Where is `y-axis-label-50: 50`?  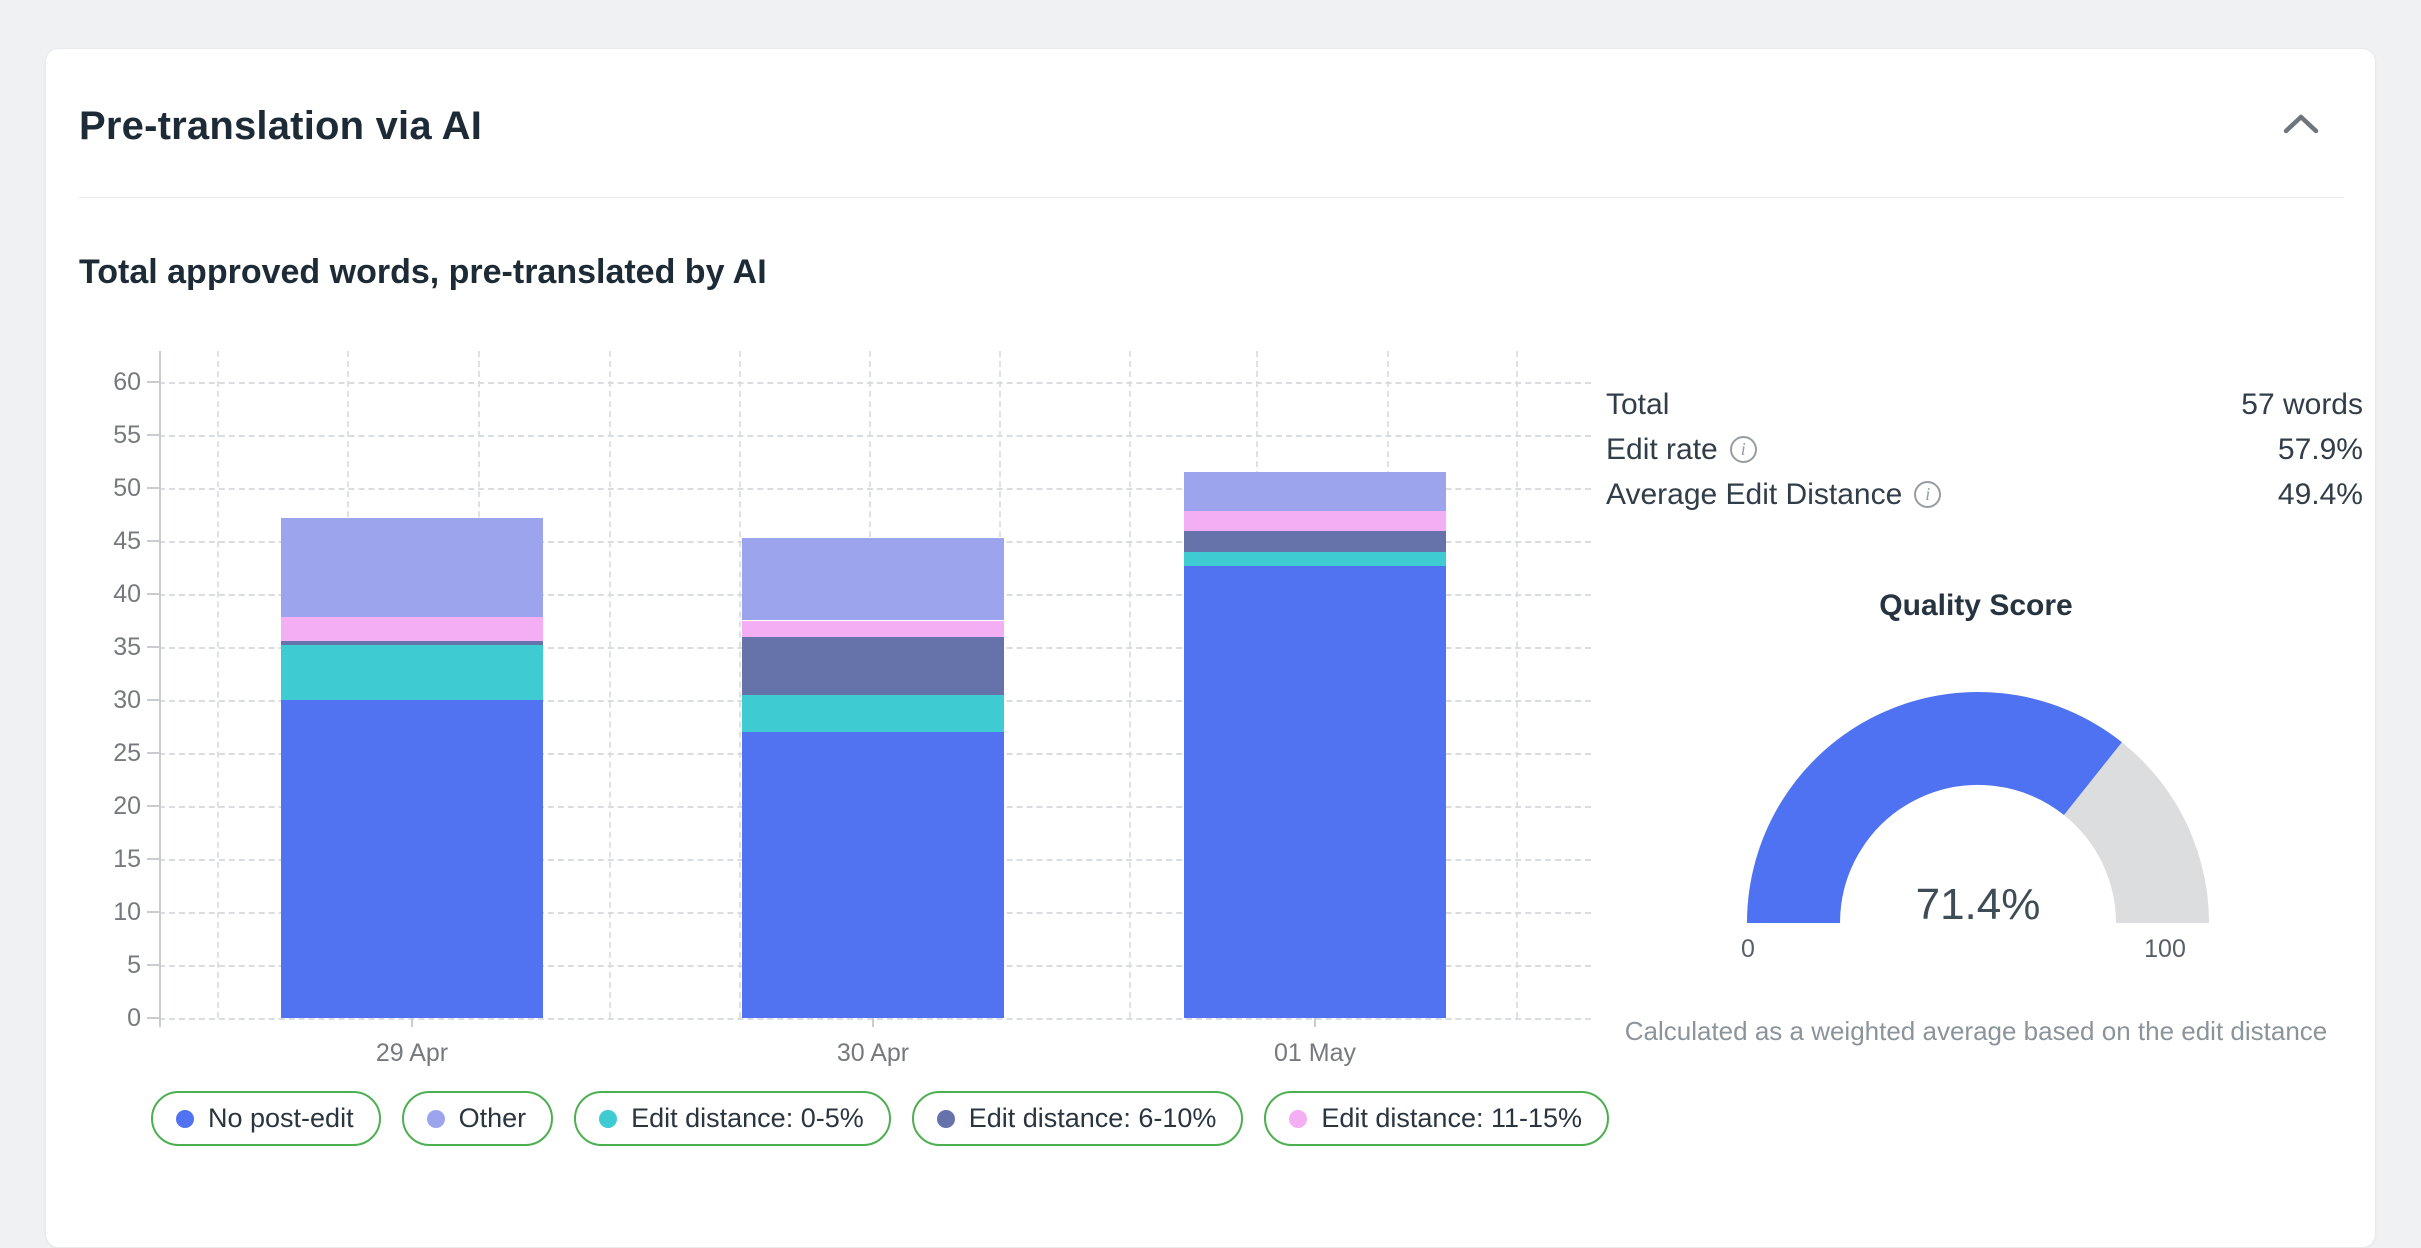
y-axis-label-50: 50 is located at coordinates (127, 488).